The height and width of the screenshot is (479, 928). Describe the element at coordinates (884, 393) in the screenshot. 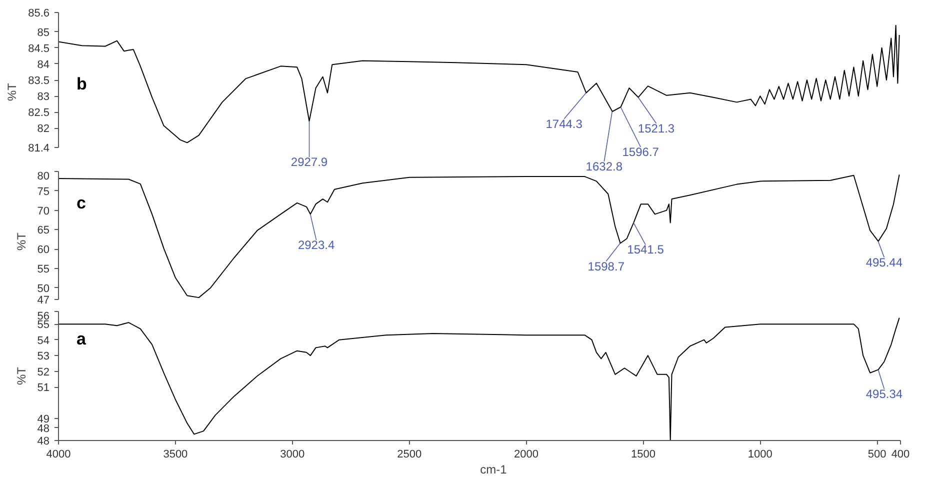

I see `annotation: 495.34` at that location.